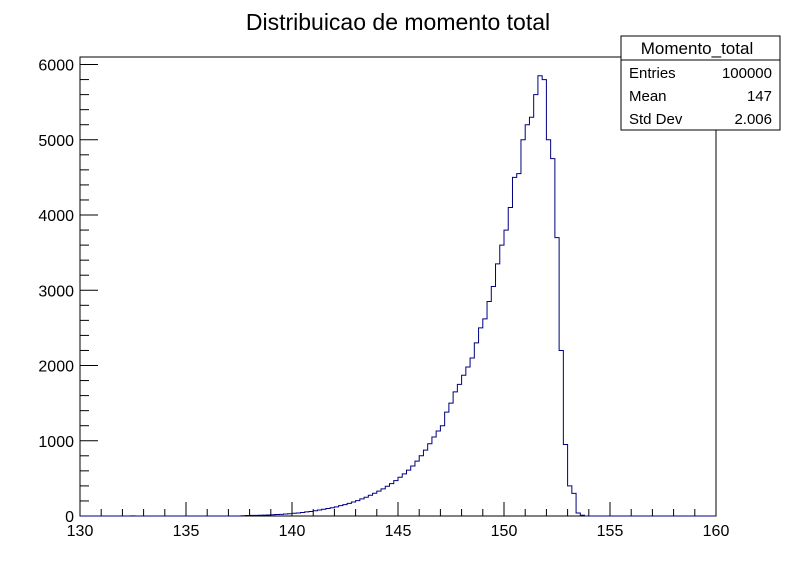  I want to click on stats-entries-label: Entries, so click(652, 73).